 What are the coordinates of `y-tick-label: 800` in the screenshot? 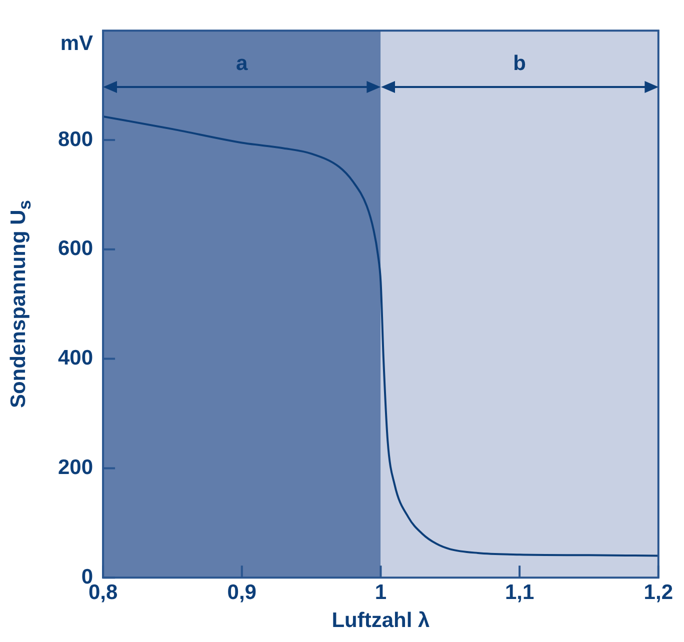 It's located at (76, 139).